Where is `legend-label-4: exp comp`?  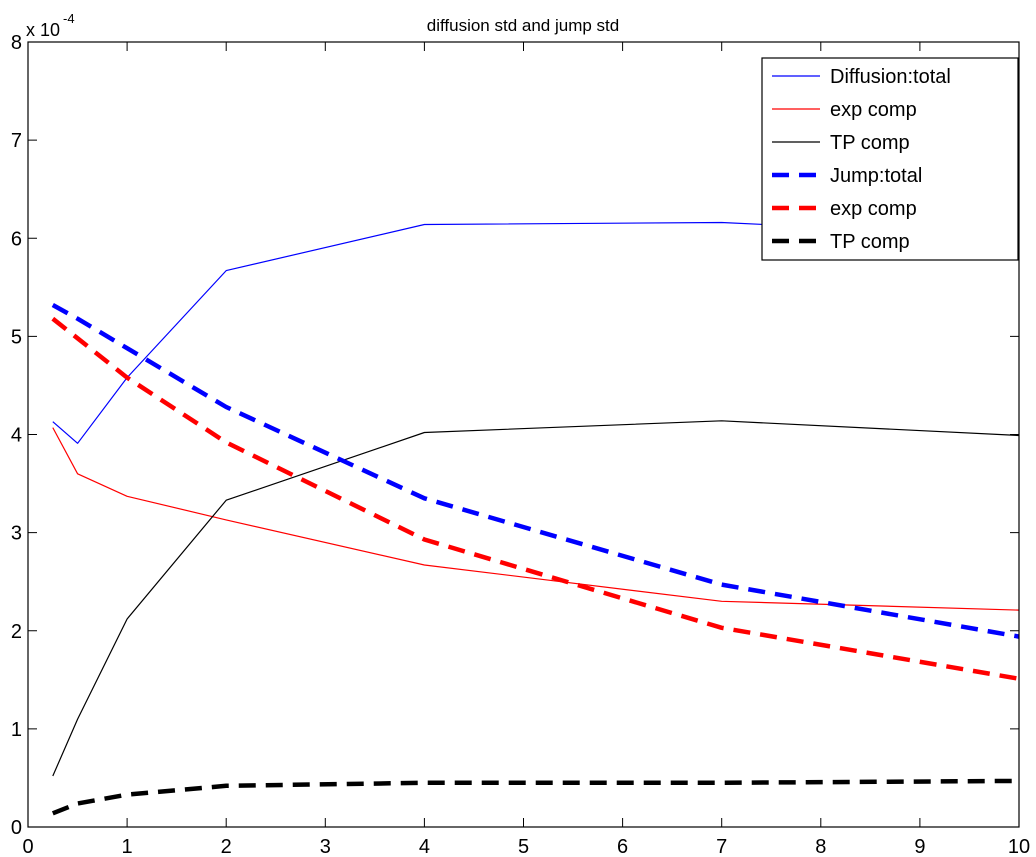 legend-label-4: exp comp is located at coordinates (873, 209).